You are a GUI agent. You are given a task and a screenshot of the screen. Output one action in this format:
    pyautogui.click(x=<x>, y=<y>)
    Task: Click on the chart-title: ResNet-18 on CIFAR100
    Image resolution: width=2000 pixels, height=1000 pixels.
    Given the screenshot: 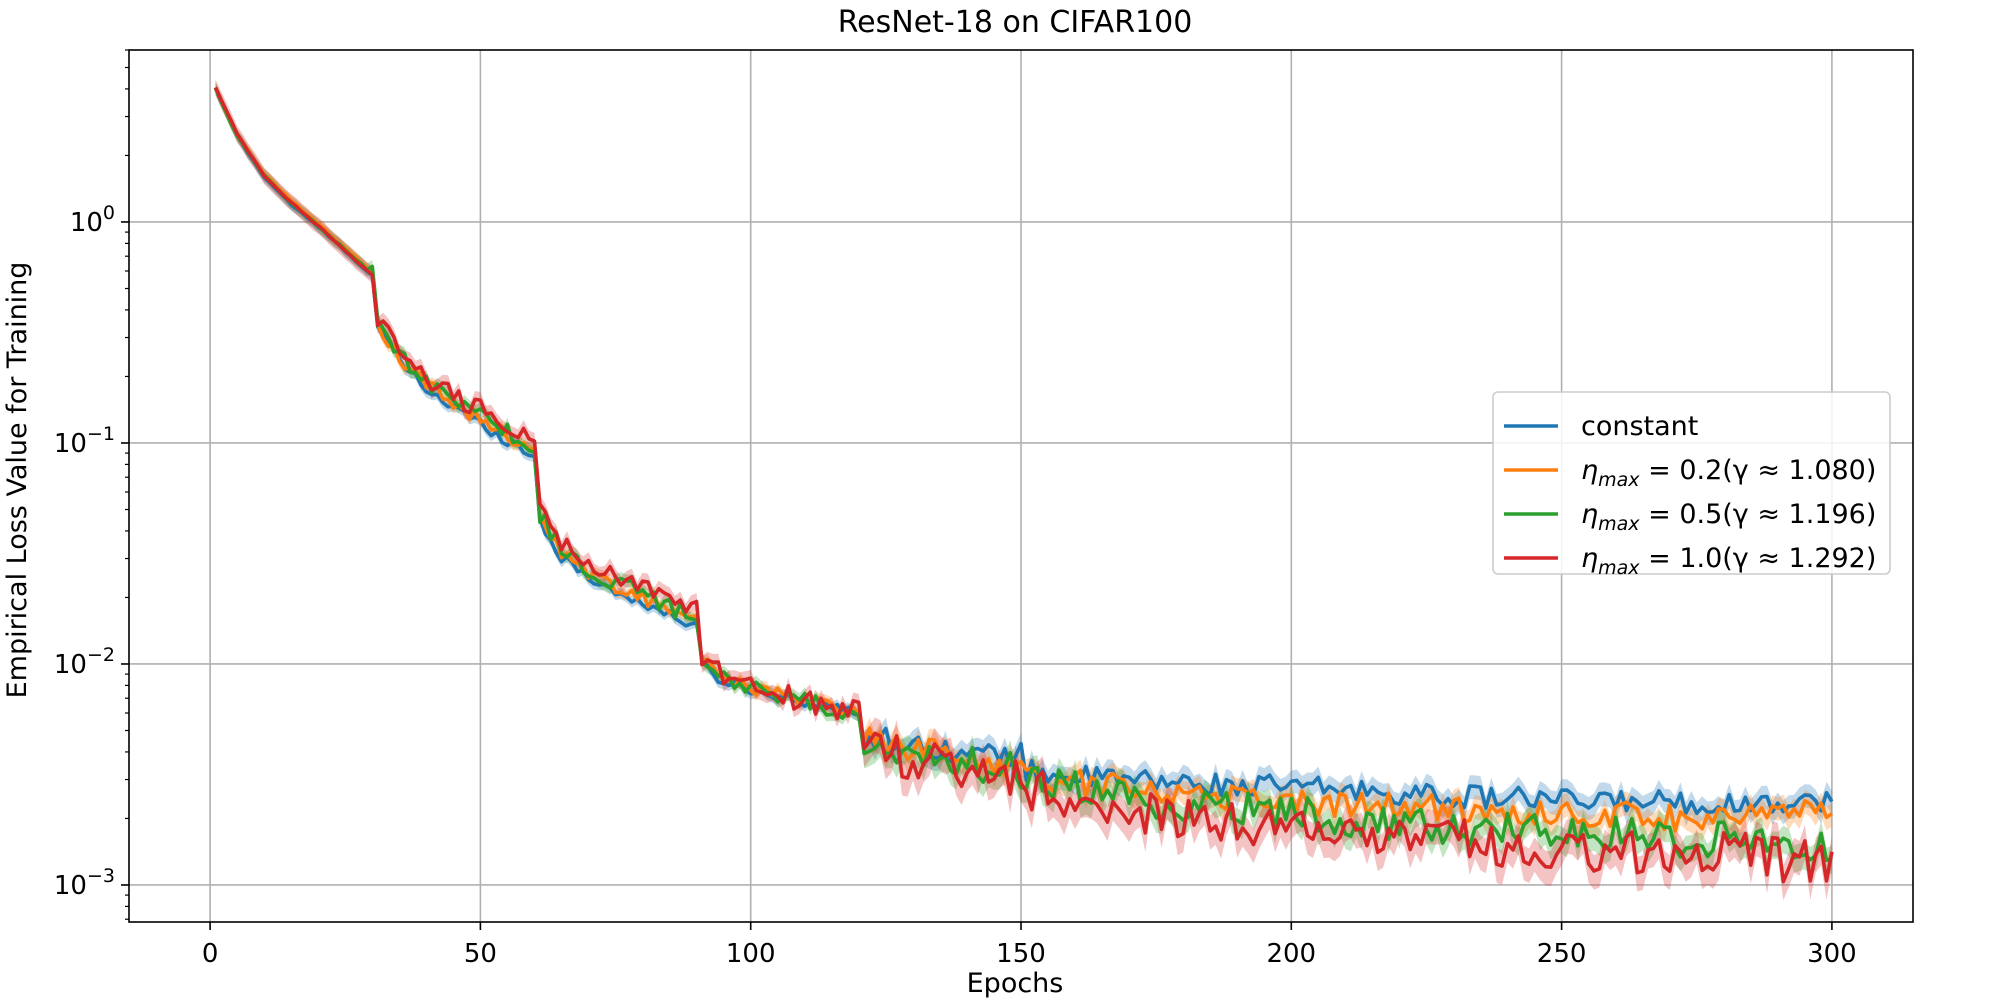 What is the action you would take?
    pyautogui.click(x=1015, y=22)
    